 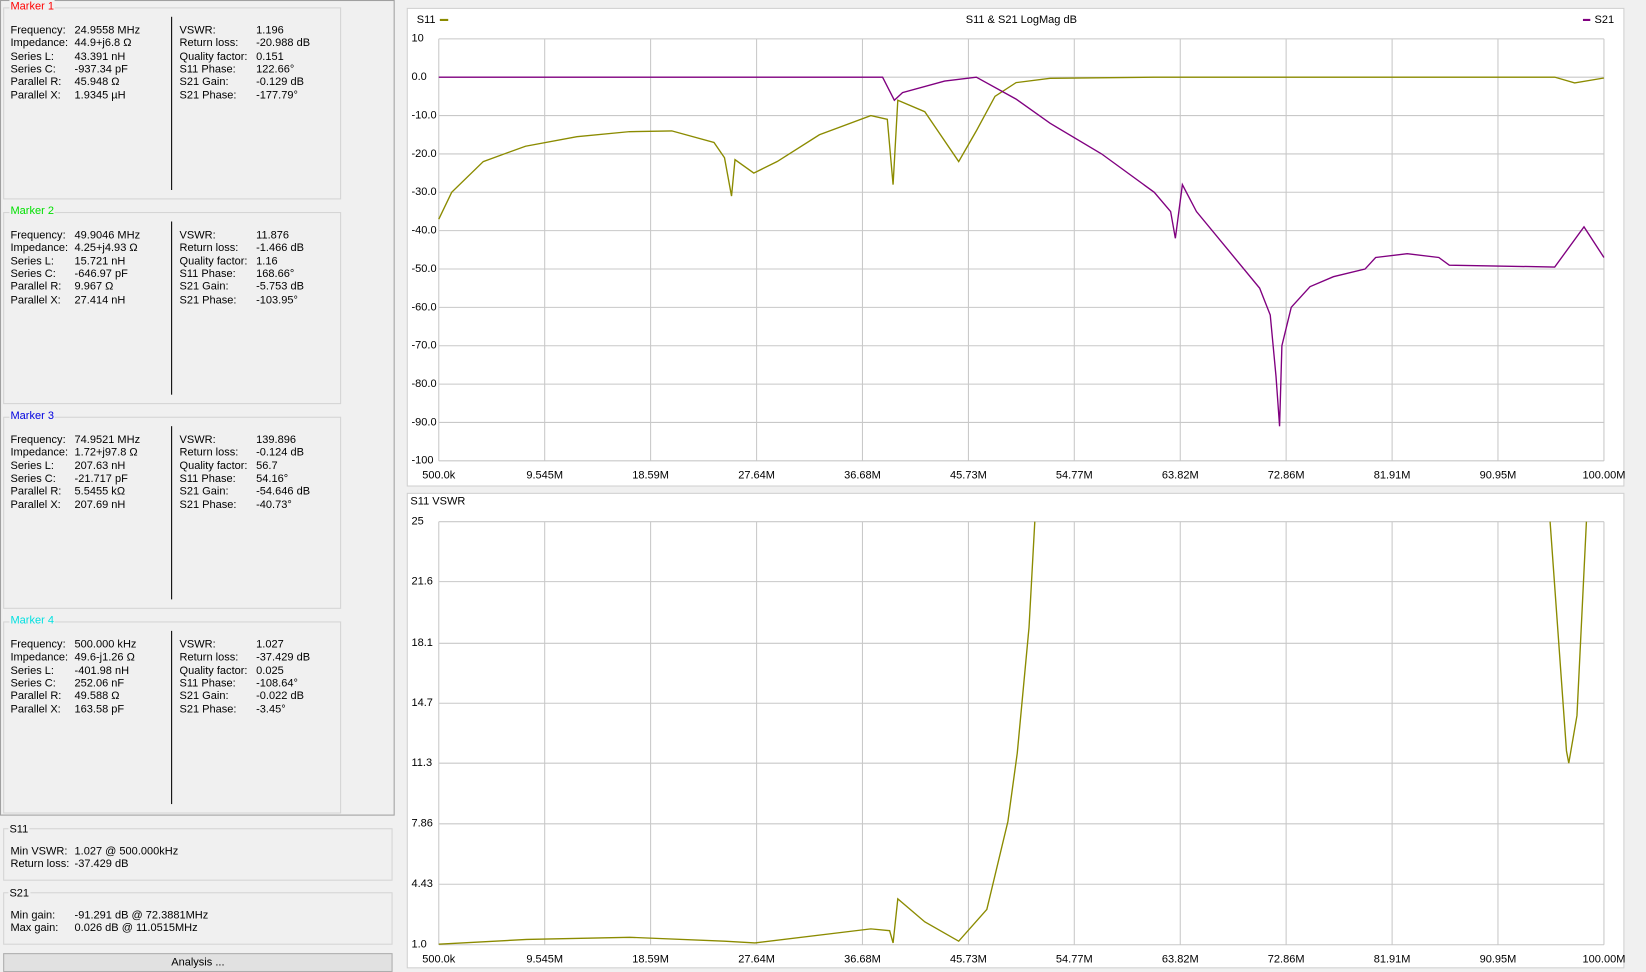 What do you see at coordinates (417, 39) in the screenshot?
I see `y-tick-label: 10` at bounding box center [417, 39].